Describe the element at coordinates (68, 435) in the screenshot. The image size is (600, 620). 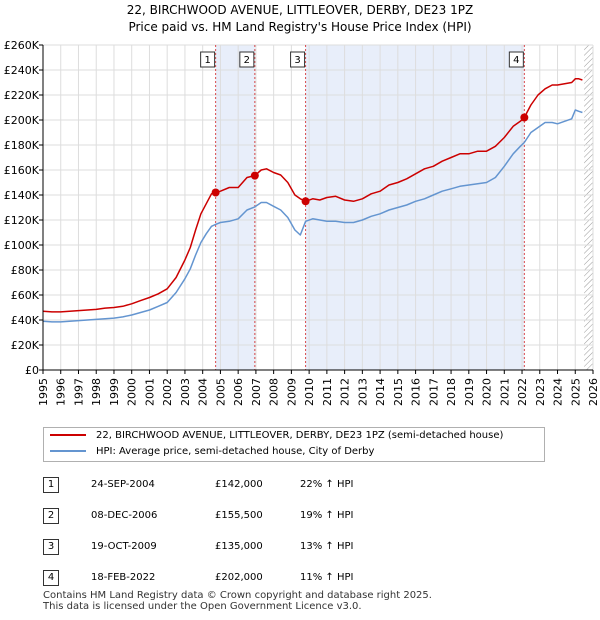
I see `legend-swatch-red` at that location.